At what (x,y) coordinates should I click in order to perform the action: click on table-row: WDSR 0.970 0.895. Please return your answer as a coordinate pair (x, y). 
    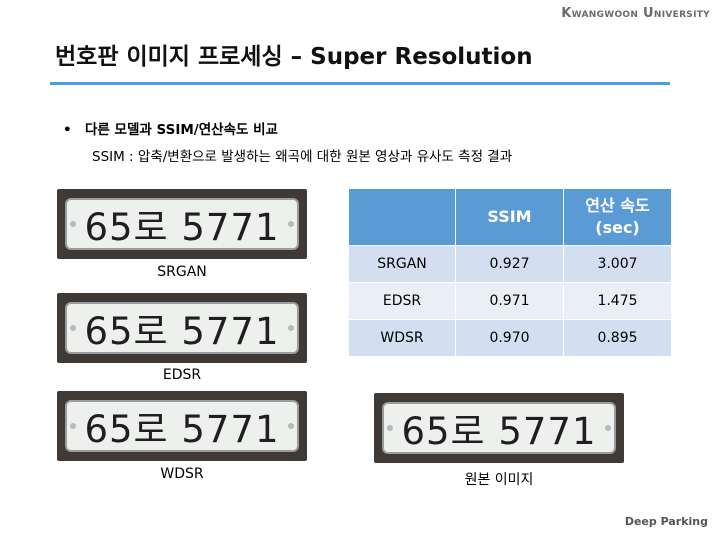
    Looking at the image, I should click on (510, 337).